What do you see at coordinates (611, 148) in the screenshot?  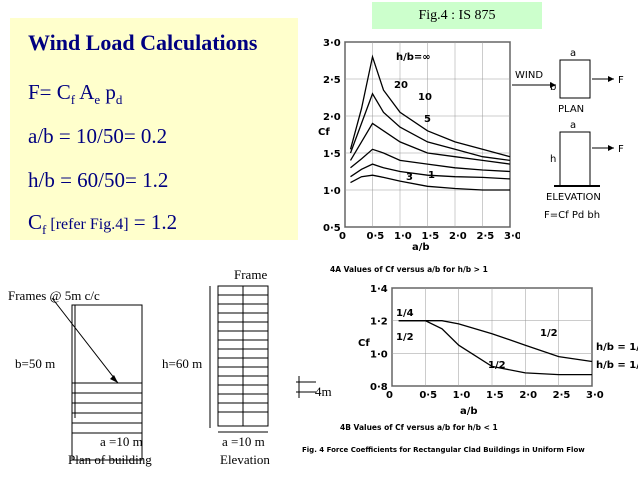 I see `elev-f-arrowhead` at bounding box center [611, 148].